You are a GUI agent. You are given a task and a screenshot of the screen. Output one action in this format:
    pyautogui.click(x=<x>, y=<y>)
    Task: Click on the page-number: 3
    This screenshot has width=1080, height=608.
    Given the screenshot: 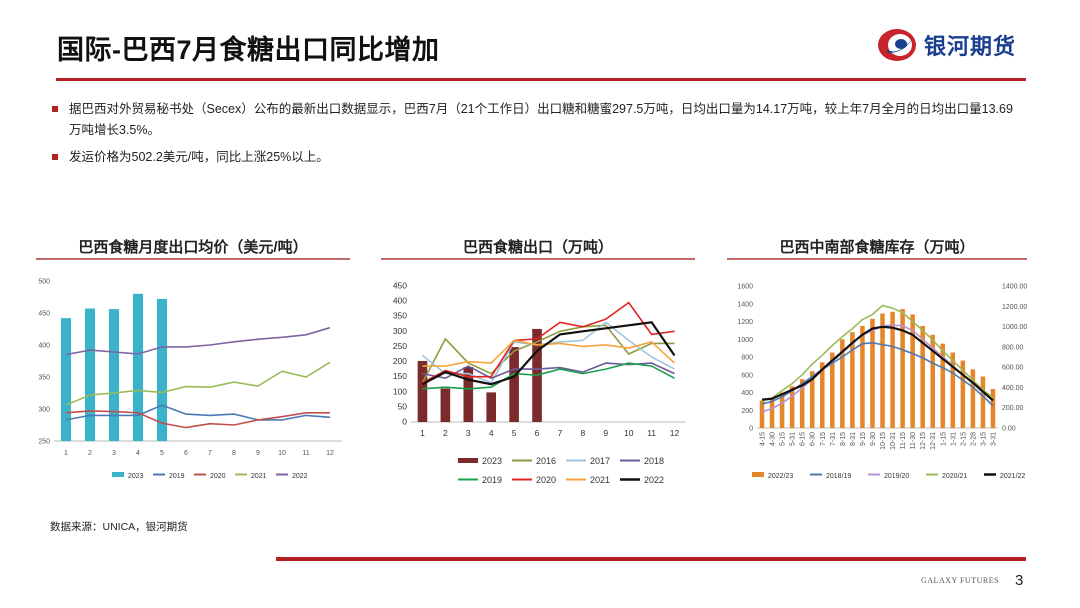 What is the action you would take?
    pyautogui.click(x=1019, y=580)
    